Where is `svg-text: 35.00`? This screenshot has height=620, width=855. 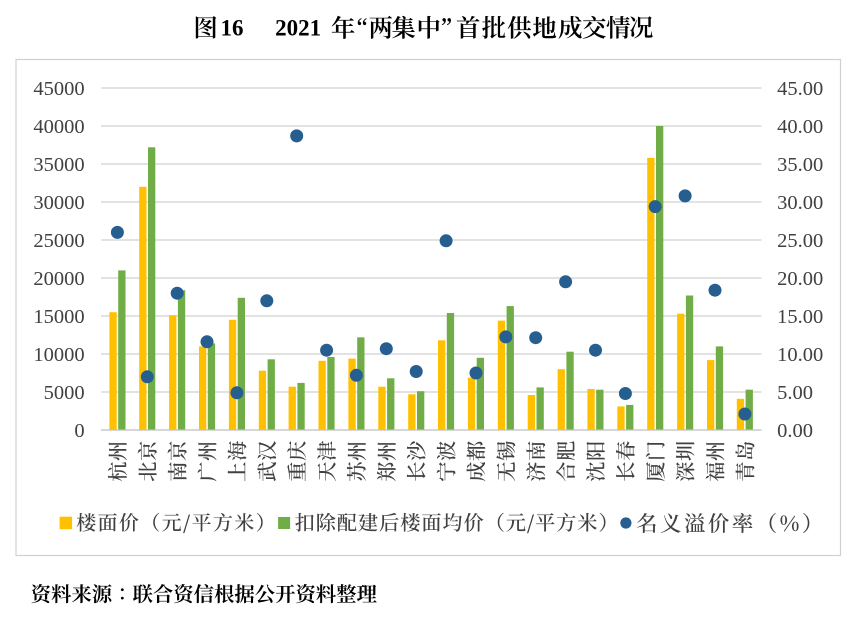
svg-text: 35.00 is located at coordinates (800, 165).